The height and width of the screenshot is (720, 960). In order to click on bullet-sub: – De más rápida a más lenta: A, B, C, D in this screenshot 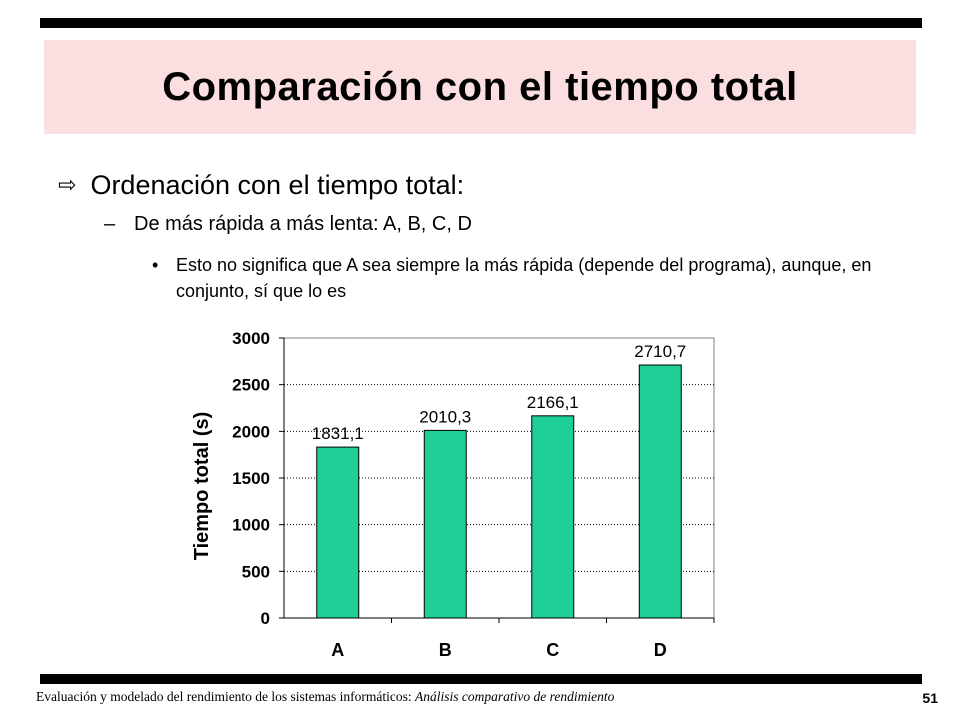, I will do `click(288, 224)`.